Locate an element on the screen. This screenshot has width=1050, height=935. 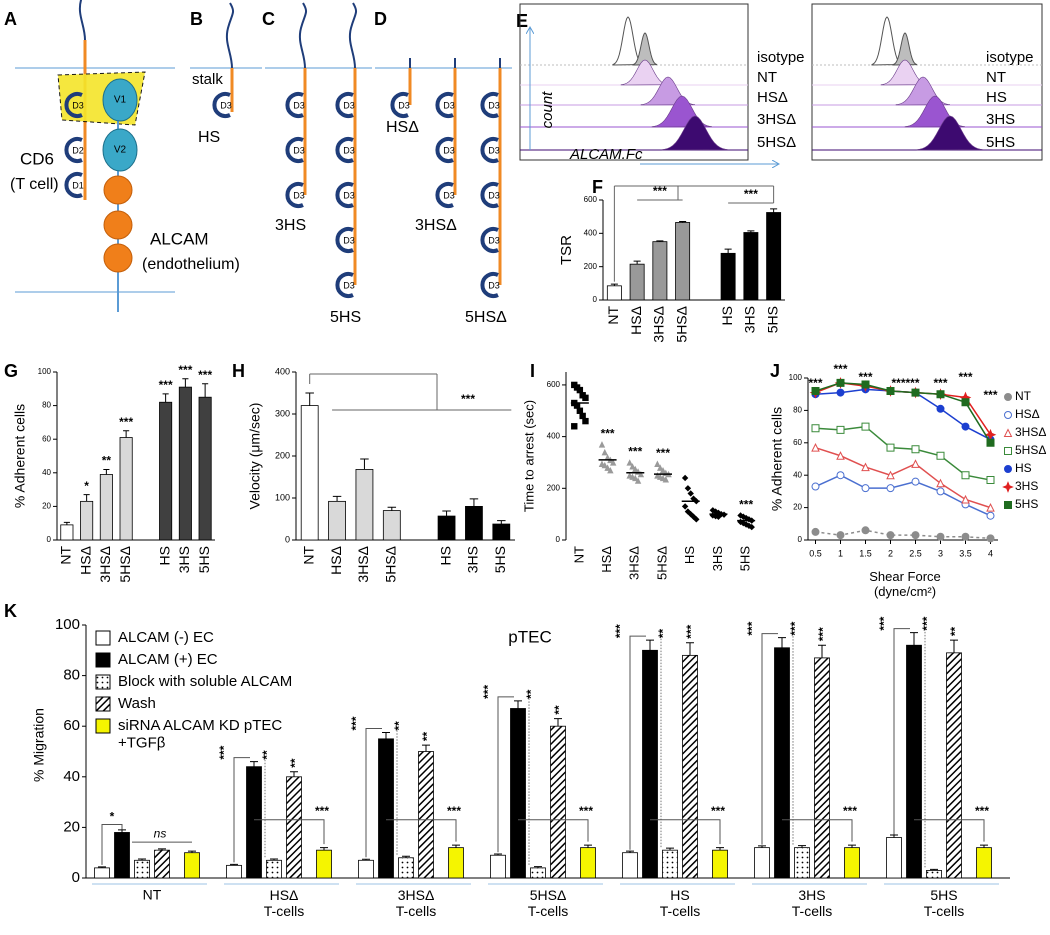
panel-letter: K is located at coordinates (10, 611).